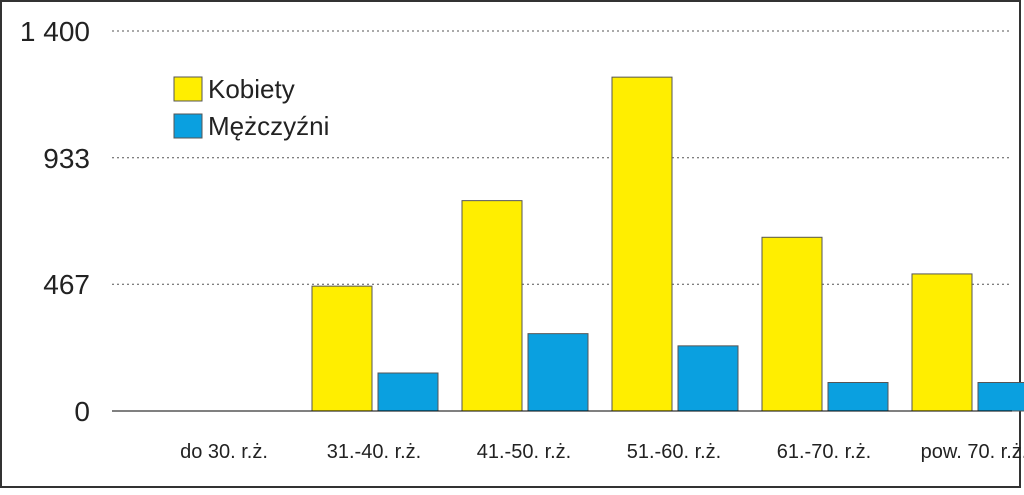 The height and width of the screenshot is (495, 1024). I want to click on legend-label: Mężczyźni, so click(268, 126).